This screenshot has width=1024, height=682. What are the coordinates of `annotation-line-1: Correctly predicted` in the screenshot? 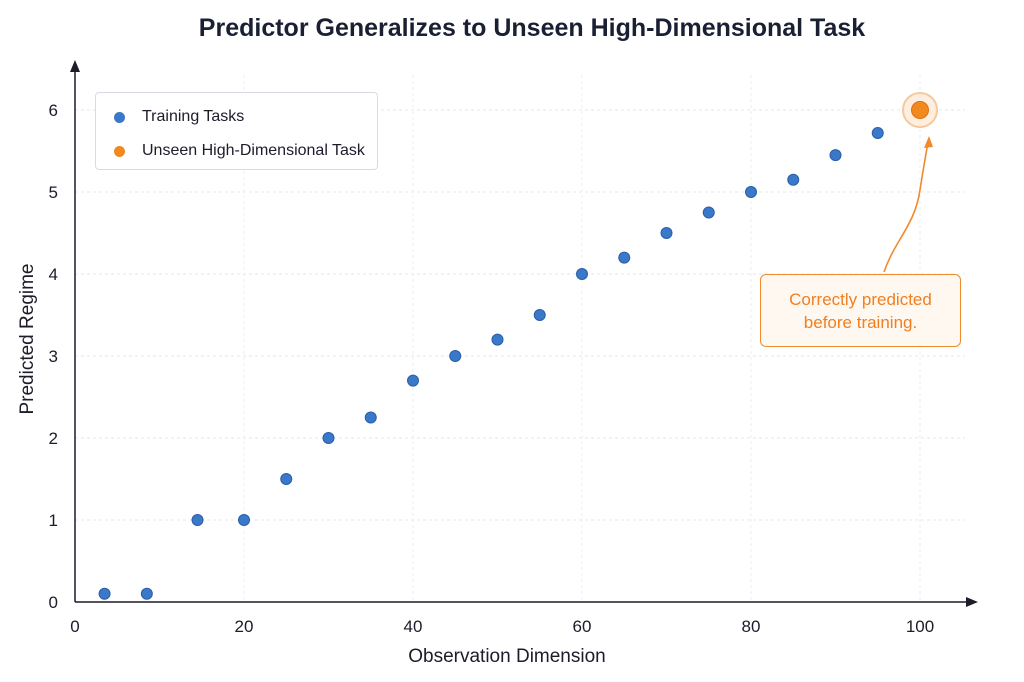 It's located at (860, 299).